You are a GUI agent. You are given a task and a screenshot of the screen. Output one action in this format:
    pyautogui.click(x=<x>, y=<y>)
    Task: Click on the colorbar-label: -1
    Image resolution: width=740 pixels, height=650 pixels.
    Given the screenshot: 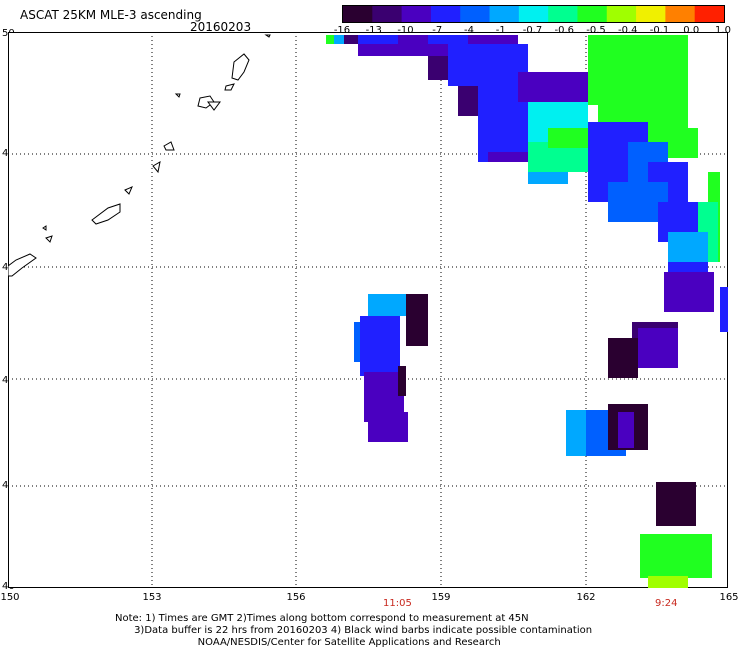 What is the action you would take?
    pyautogui.click(x=500, y=30)
    